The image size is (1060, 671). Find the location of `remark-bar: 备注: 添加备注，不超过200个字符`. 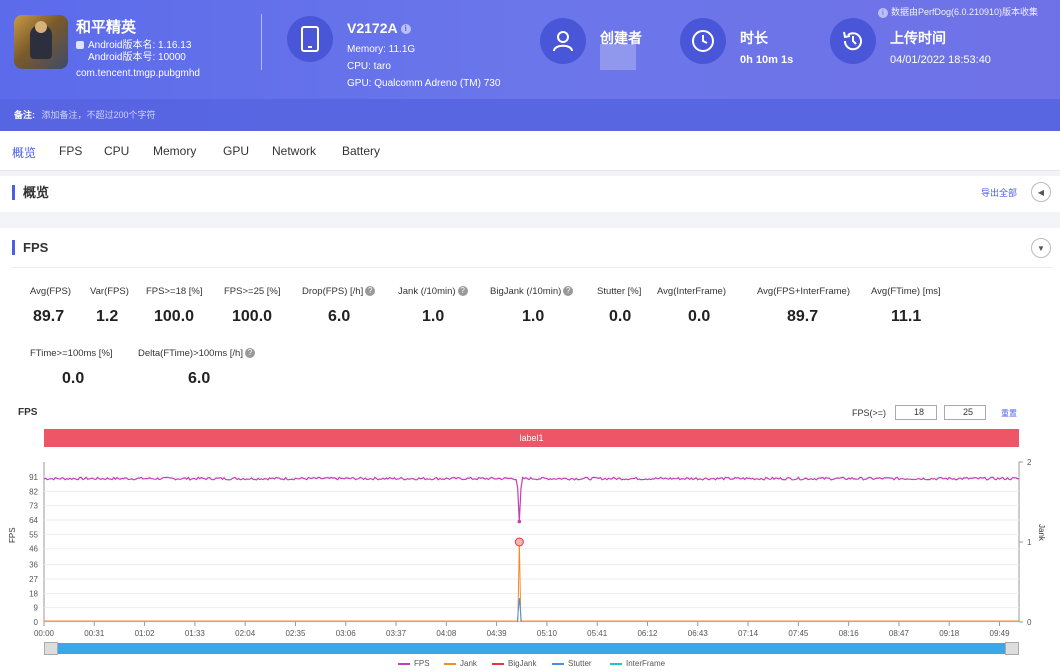

remark-bar: 备注: 添加备注，不超过200个字符 is located at coordinates (530, 115).